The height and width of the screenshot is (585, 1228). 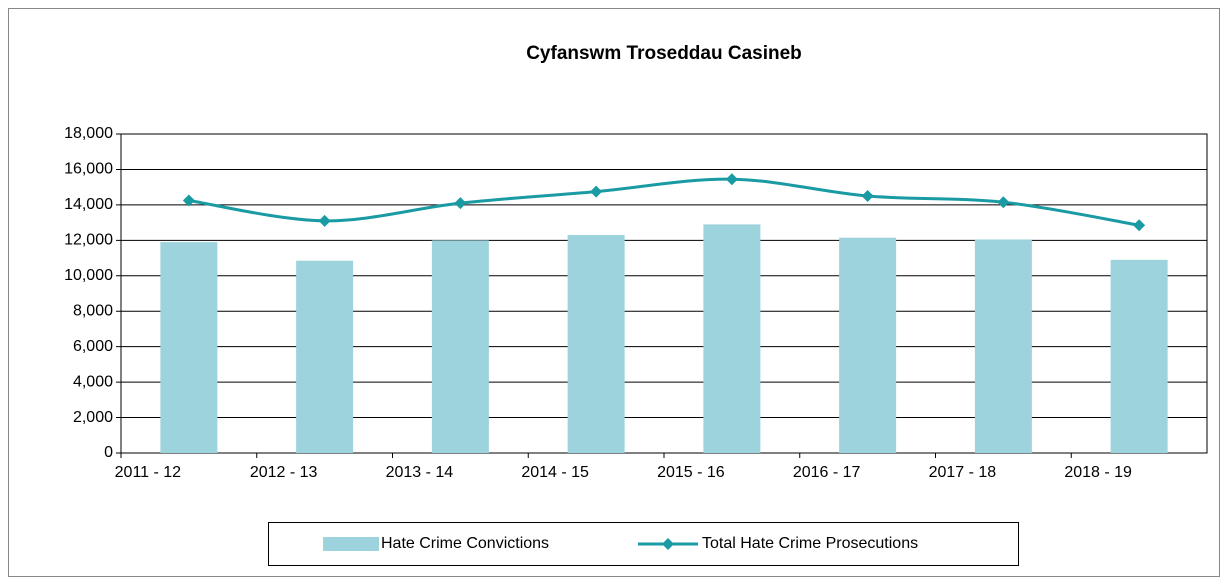 What do you see at coordinates (88, 133) in the screenshot?
I see `y-tick-label: 18,000` at bounding box center [88, 133].